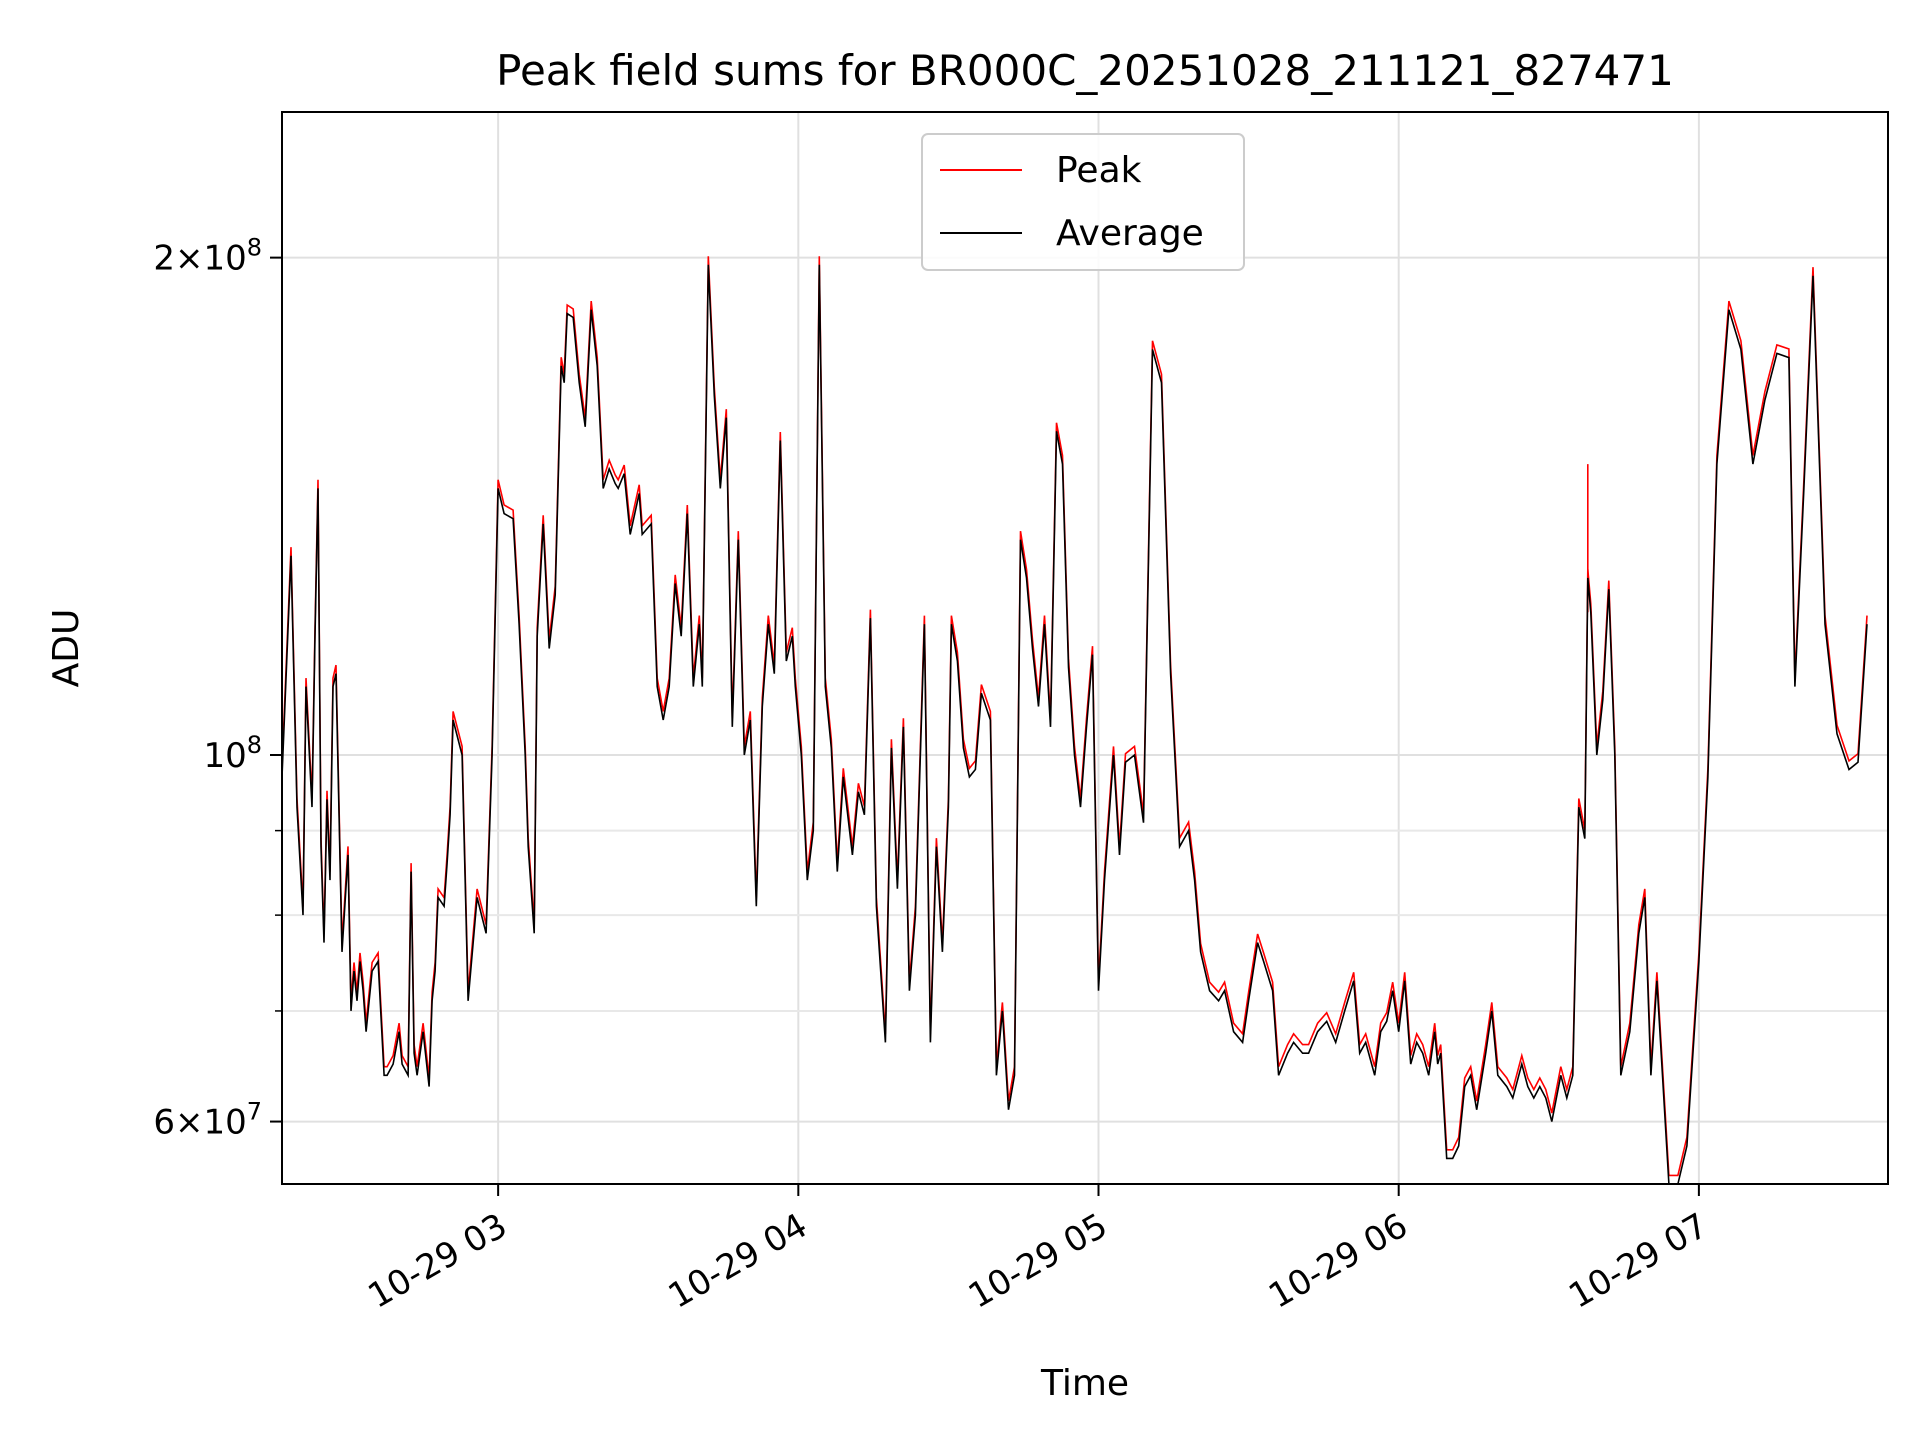 Image resolution: width=1920 pixels, height=1440 pixels. Describe the element at coordinates (1130, 233) in the screenshot. I see `legend-average-label: Average` at that location.